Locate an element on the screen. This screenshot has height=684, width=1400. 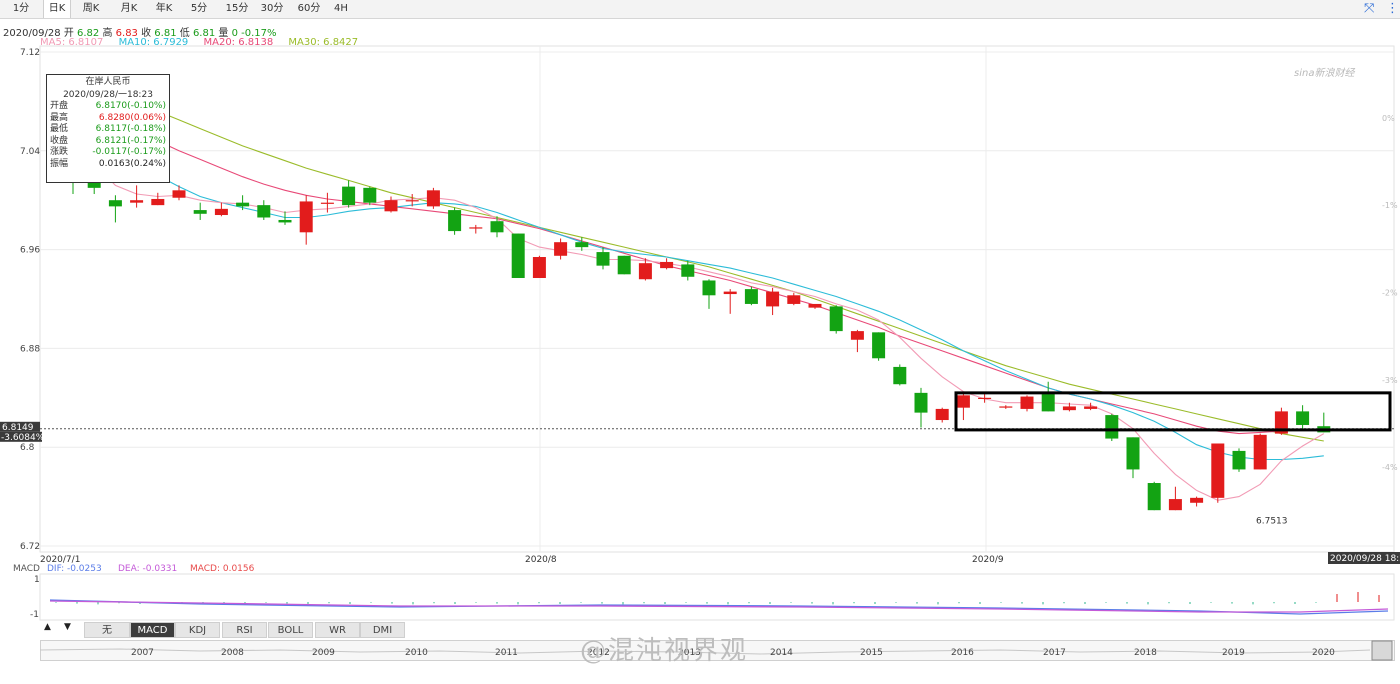
navigator-year-label: 2019 is located at coordinates (1233, 653).